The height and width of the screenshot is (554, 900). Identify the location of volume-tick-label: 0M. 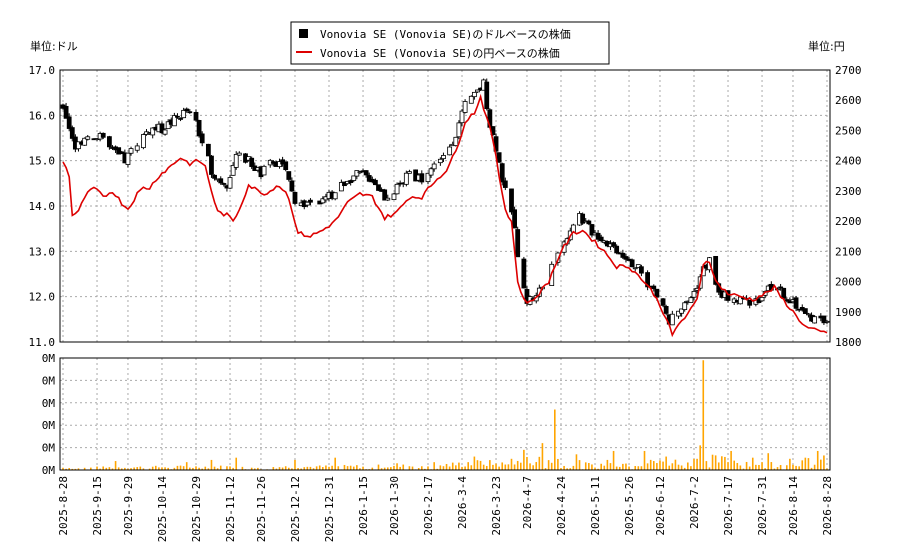
(49, 425).